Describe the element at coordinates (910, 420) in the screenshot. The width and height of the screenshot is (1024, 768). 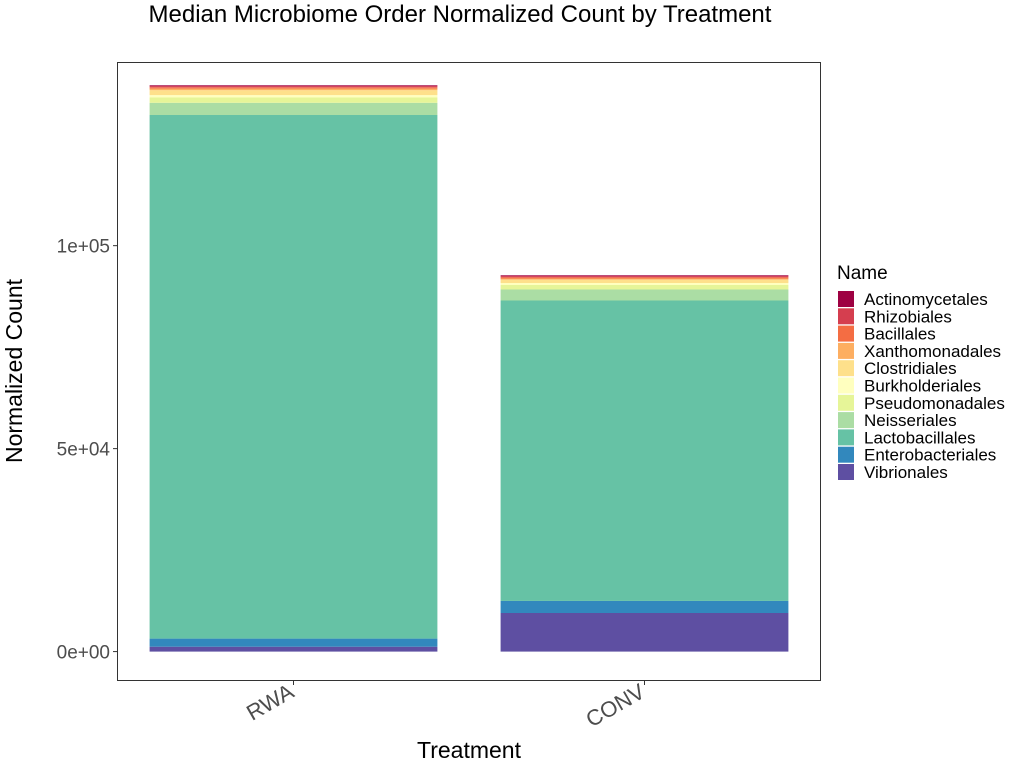
I see `legend-label-neisseriales: Neisseriales` at that location.